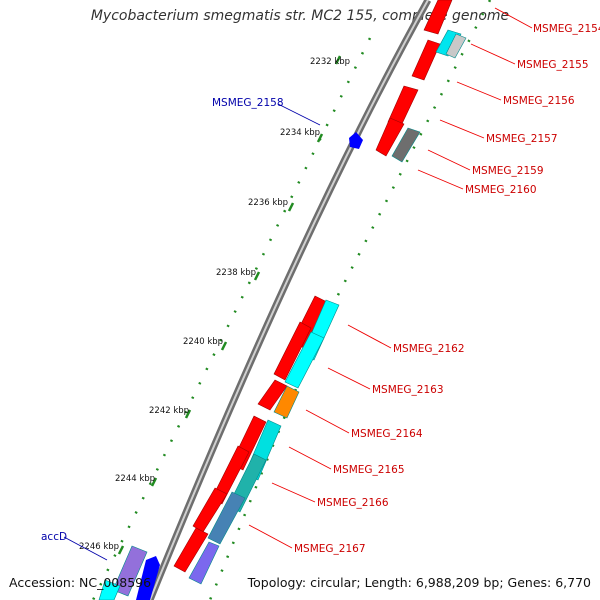  Describe the element at coordinates (566, 29) in the screenshot. I see `gene-label: MSMEG_2154` at that location.